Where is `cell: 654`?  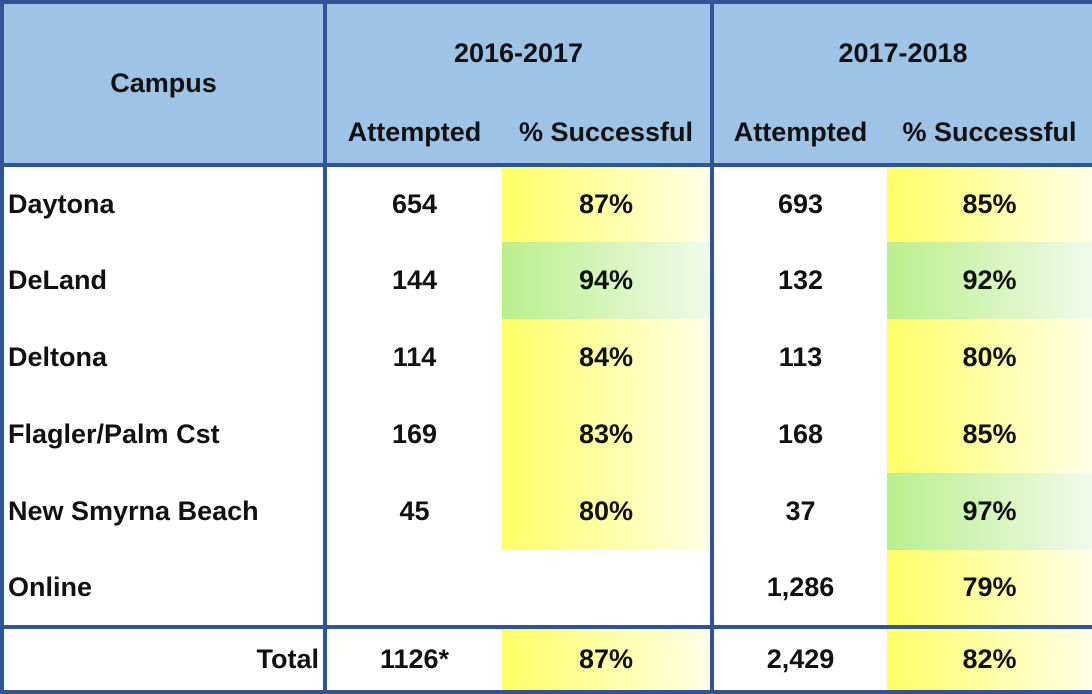
cell: 654 is located at coordinates (412, 202).